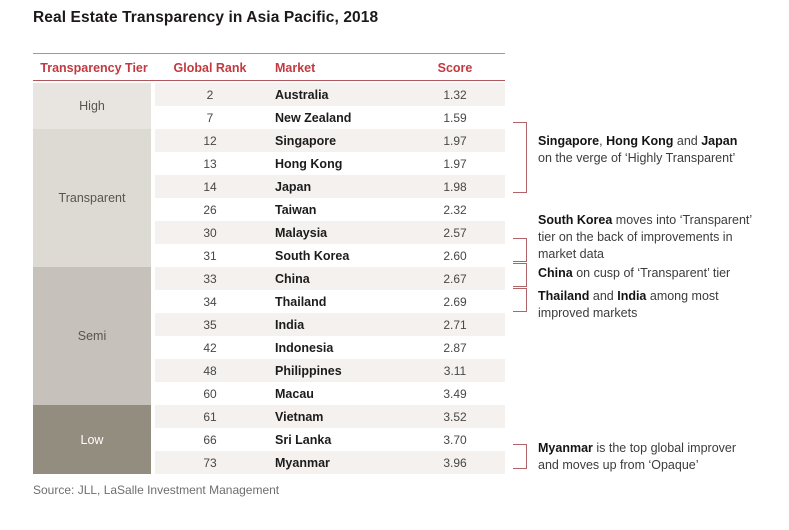 The image size is (789, 530). What do you see at coordinates (634, 273) in the screenshot?
I see `note-china: China on cusp of ‘Transparent’ tier` at bounding box center [634, 273].